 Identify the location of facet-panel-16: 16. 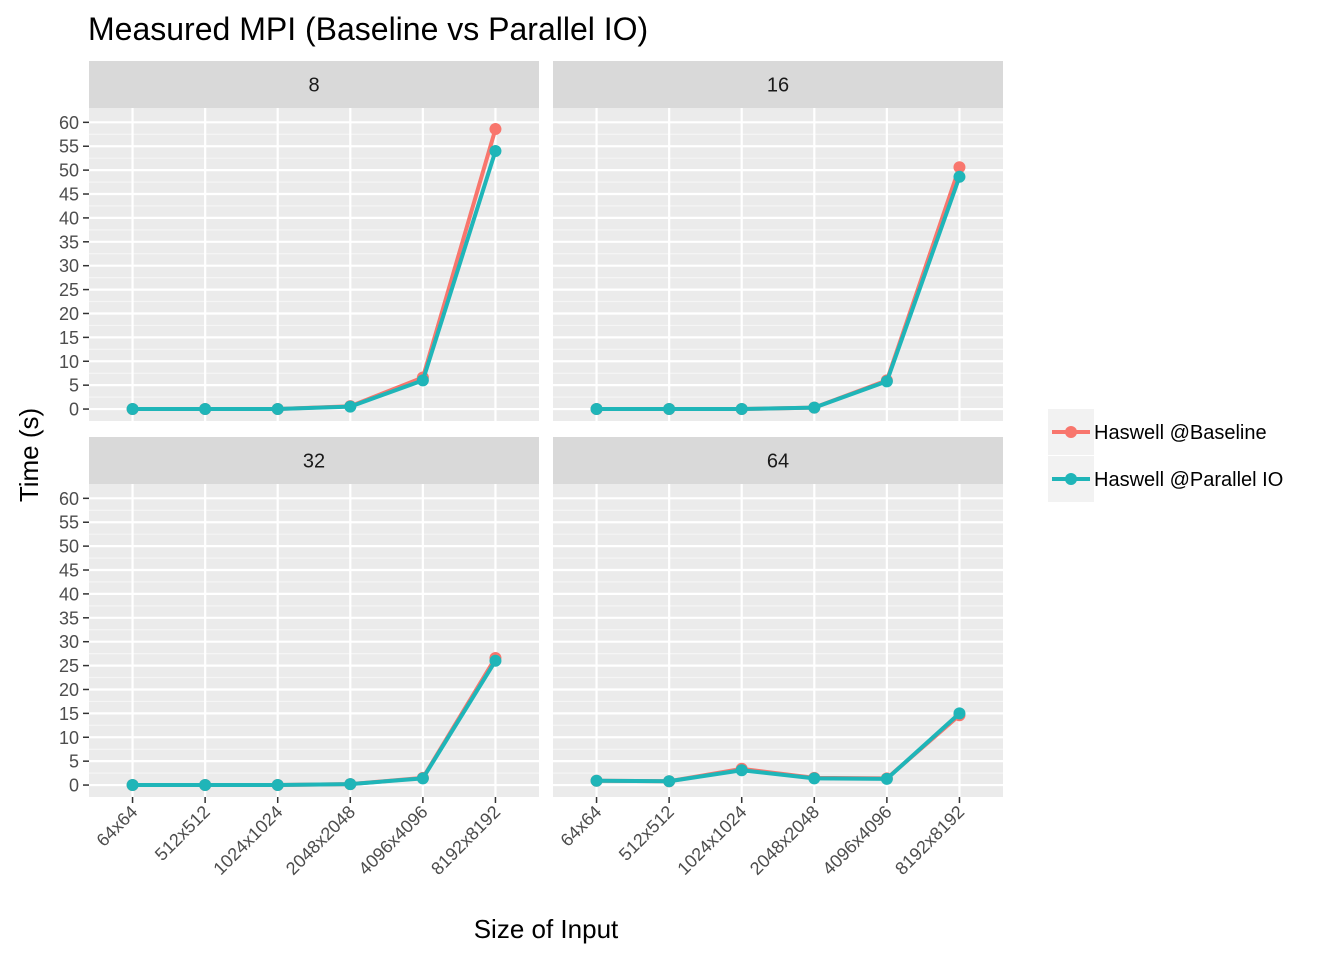
(778, 241).